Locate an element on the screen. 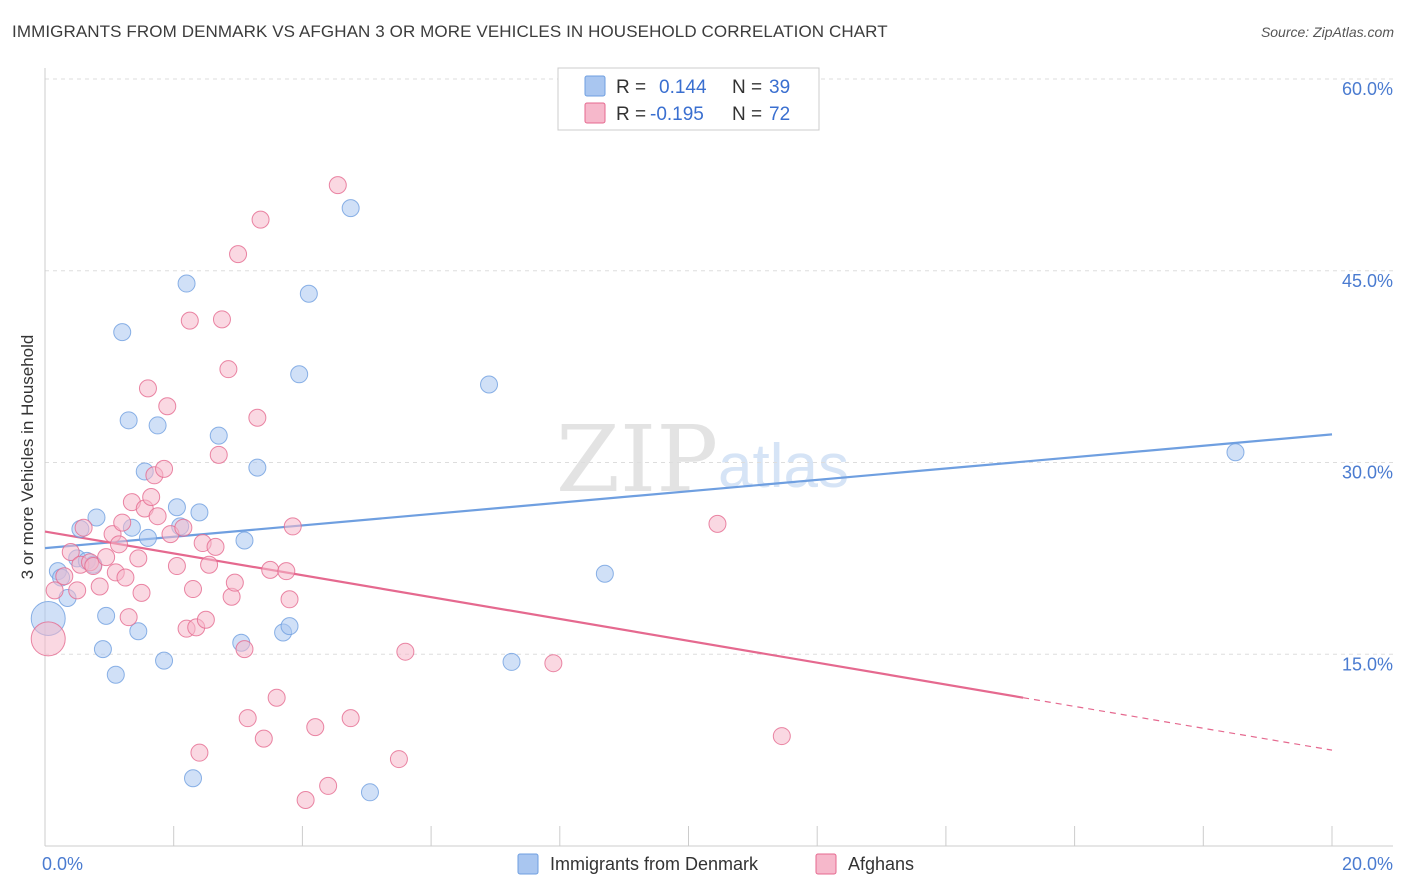 This screenshot has height=892, width=1406. bottom-legend-swatch-afghans is located at coordinates (826, 864).